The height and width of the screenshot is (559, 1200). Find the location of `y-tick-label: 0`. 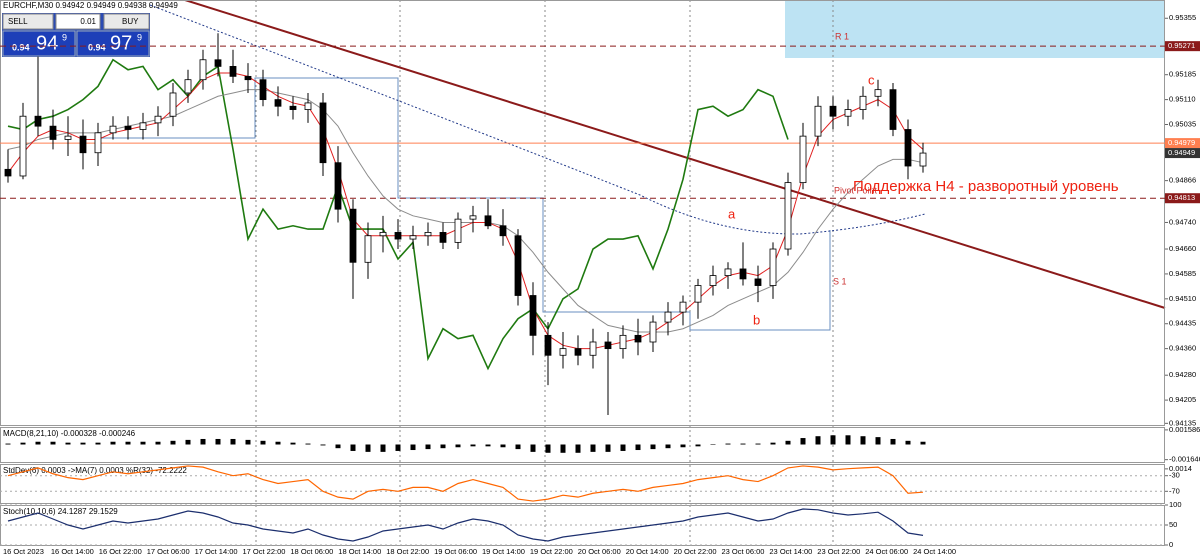

y-tick-label: 0 is located at coordinates (1171, 544).